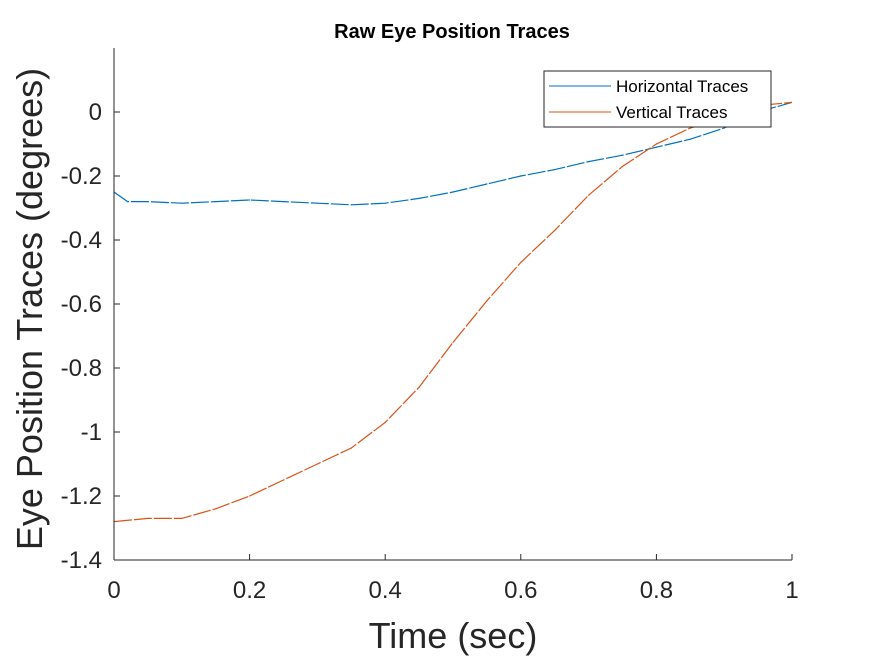  Describe the element at coordinates (81, 368) in the screenshot. I see `y-tick-label: -0.8` at that location.